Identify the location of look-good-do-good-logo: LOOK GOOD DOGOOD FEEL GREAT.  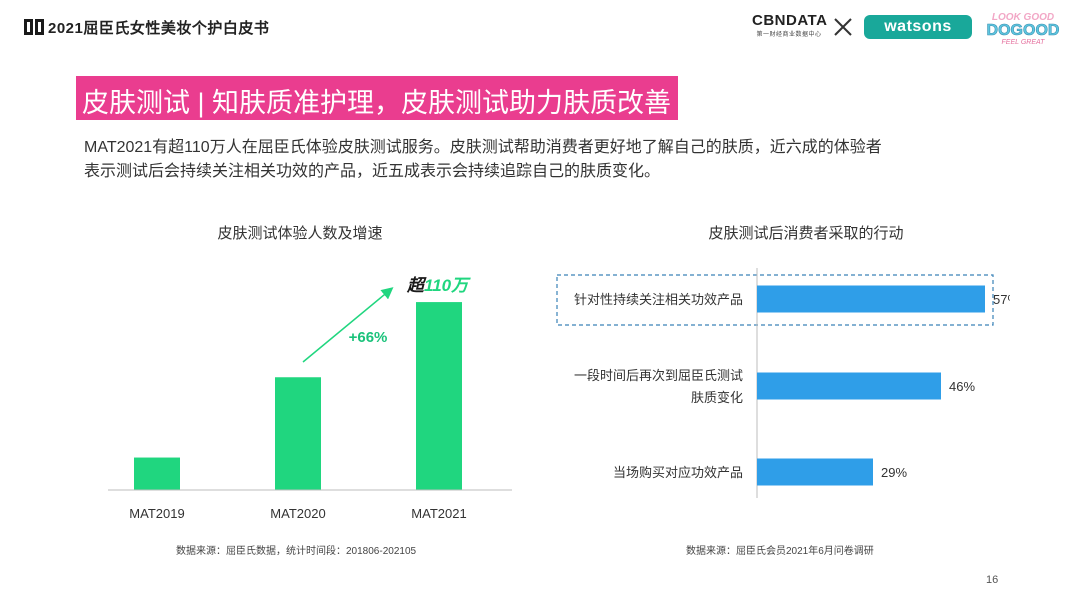
(1023, 29).